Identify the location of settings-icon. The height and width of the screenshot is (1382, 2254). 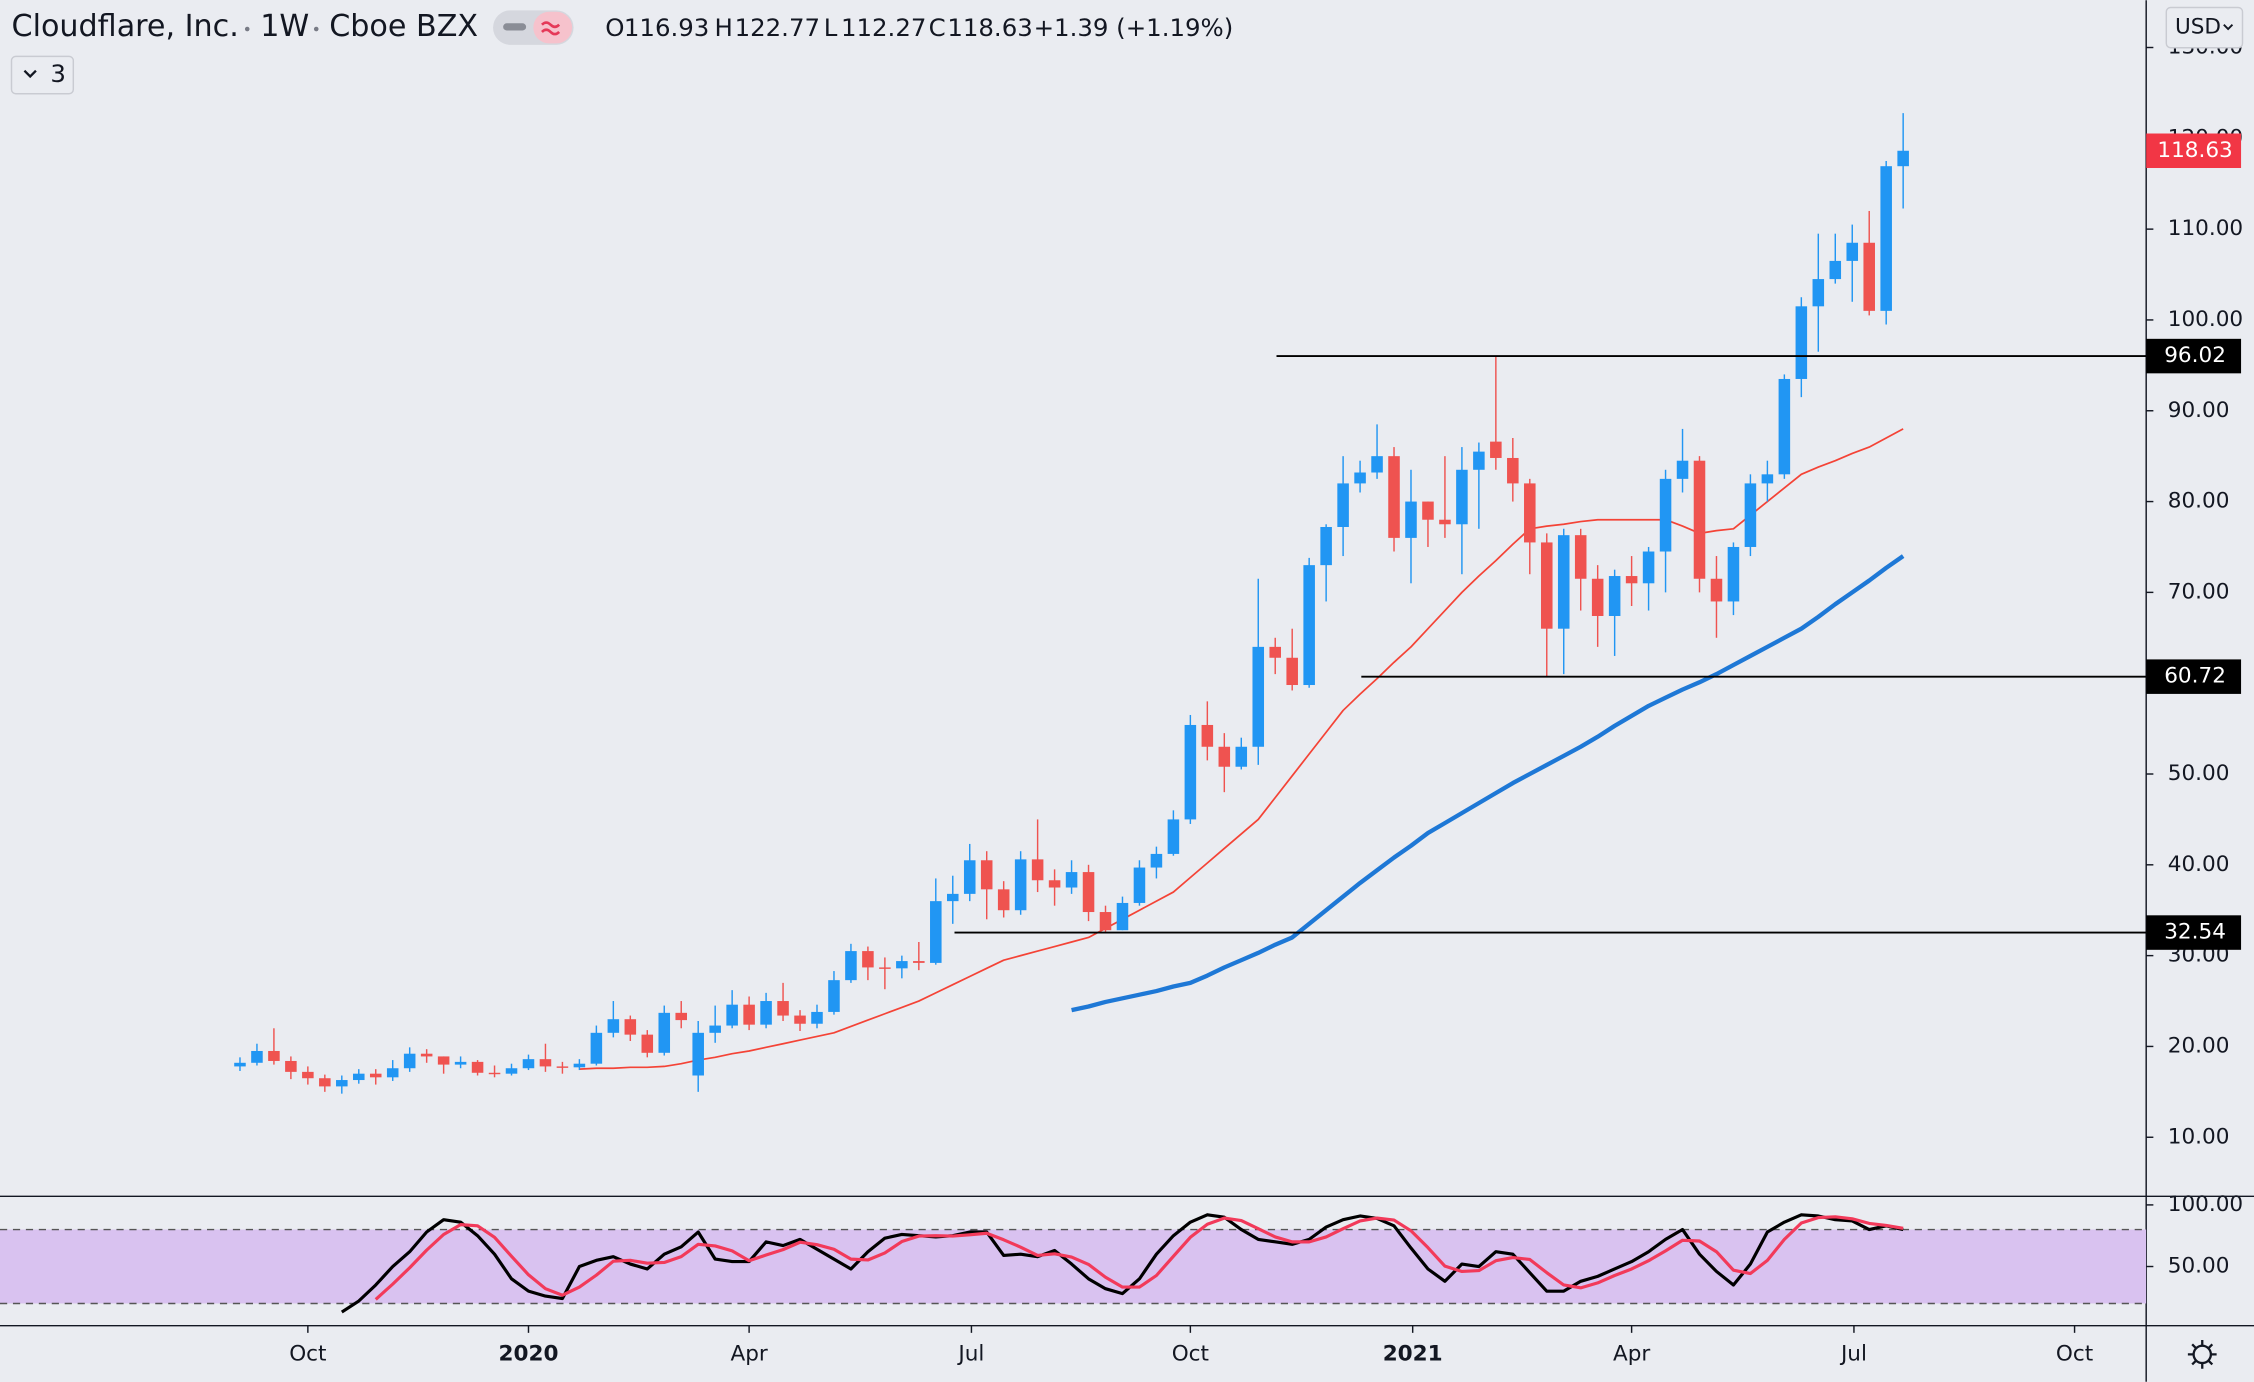
(2202, 1354).